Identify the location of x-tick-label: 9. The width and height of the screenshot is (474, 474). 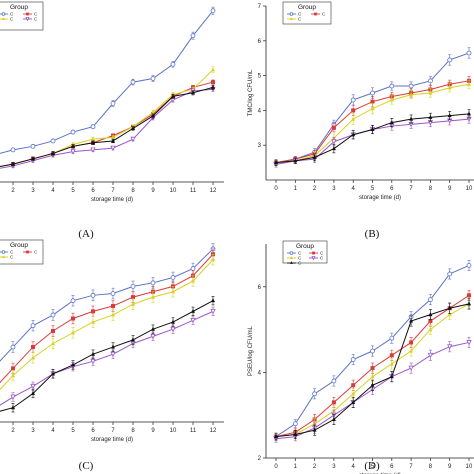
(450, 189).